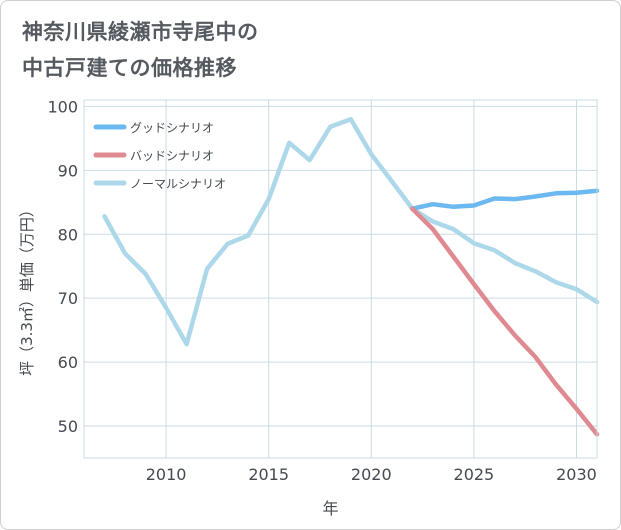  I want to click on chart-title: 神奈川県綾瀬市寺尾中の 中古戸建ての価格推移, so click(302, 50).